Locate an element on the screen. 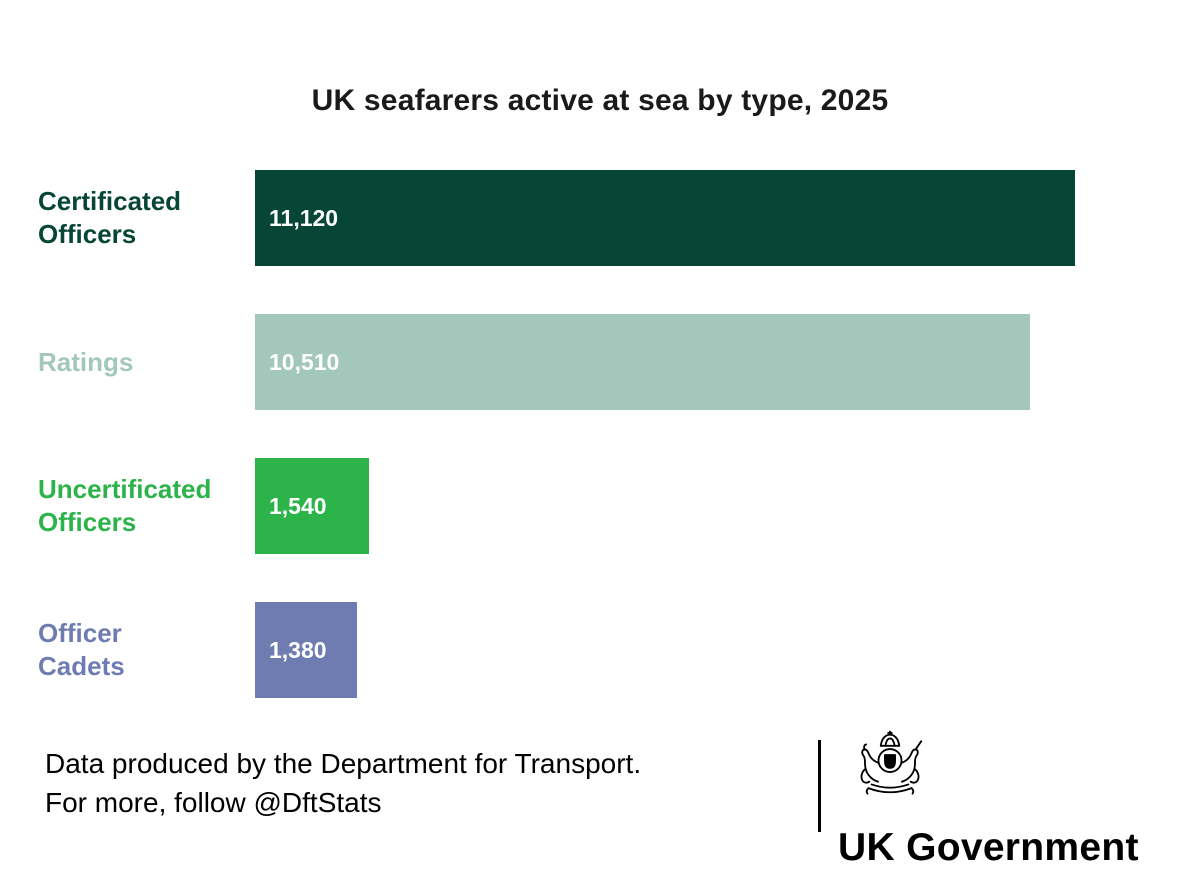 Image resolution: width=1200 pixels, height=884 pixels. bar-value-label: 10,510 is located at coordinates (304, 361).